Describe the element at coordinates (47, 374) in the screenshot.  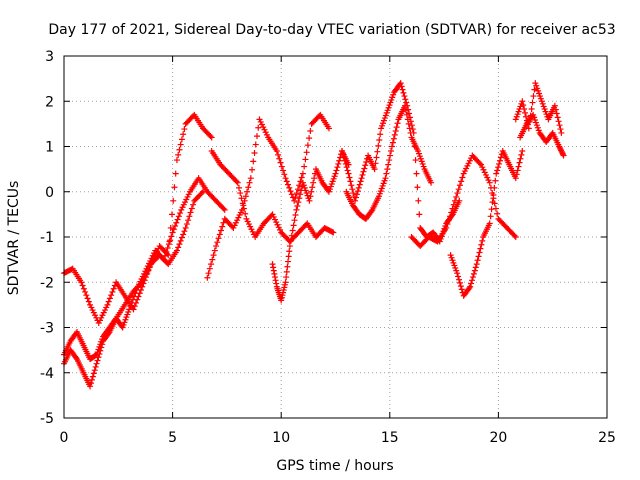
I see `y-tick-label: -4` at that location.